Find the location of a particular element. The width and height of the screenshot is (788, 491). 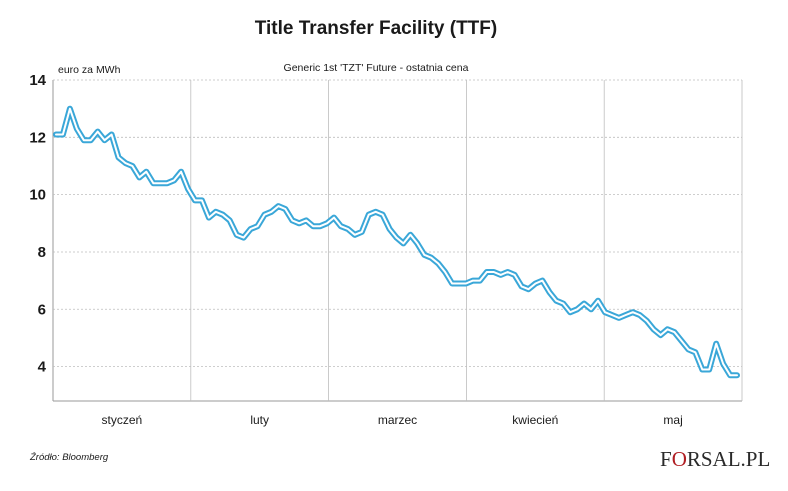

x-tick-label: kwiecień is located at coordinates (535, 420).